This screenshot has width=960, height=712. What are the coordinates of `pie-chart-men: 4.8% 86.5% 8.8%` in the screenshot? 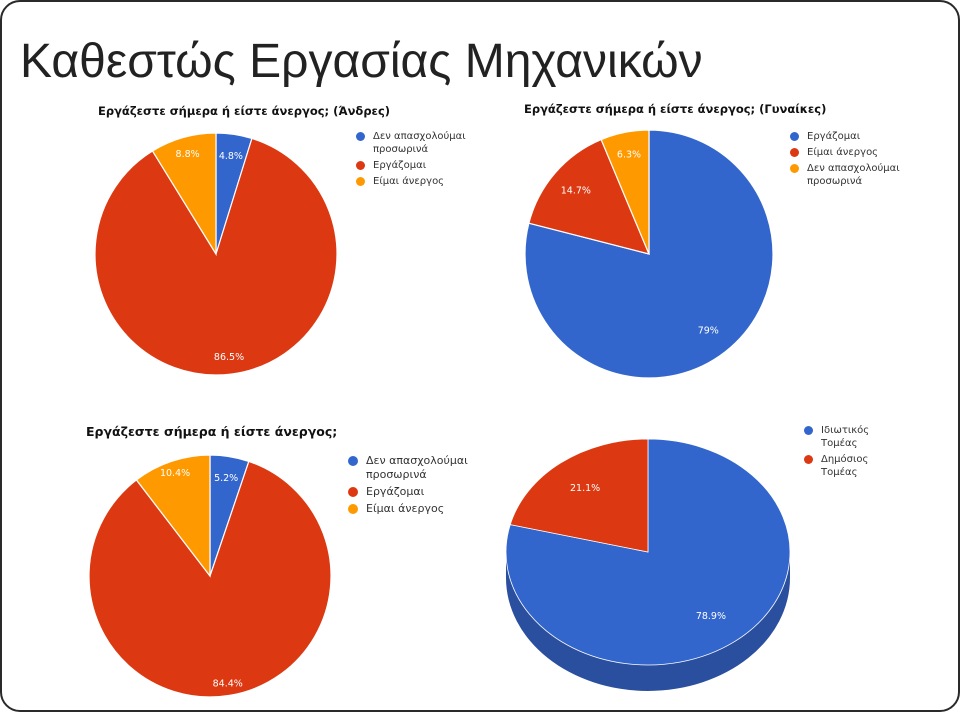 It's located at (216, 254).